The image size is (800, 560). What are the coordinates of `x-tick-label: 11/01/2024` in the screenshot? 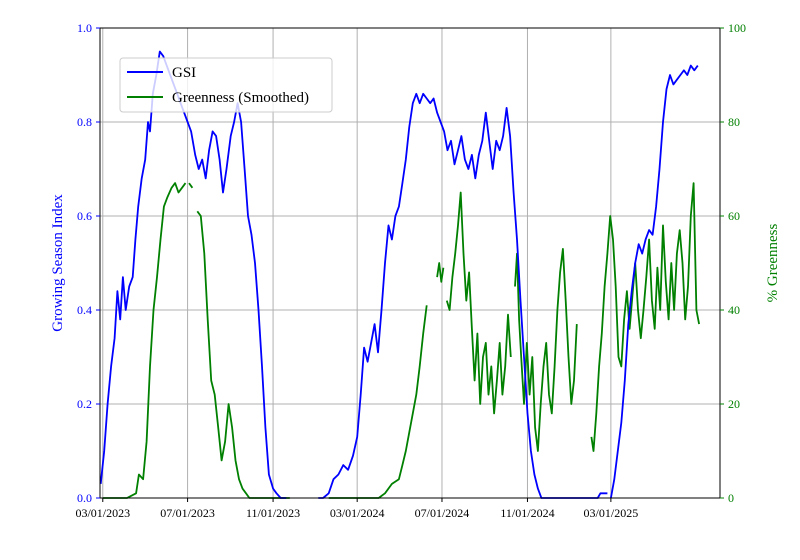 It's located at (527, 513).